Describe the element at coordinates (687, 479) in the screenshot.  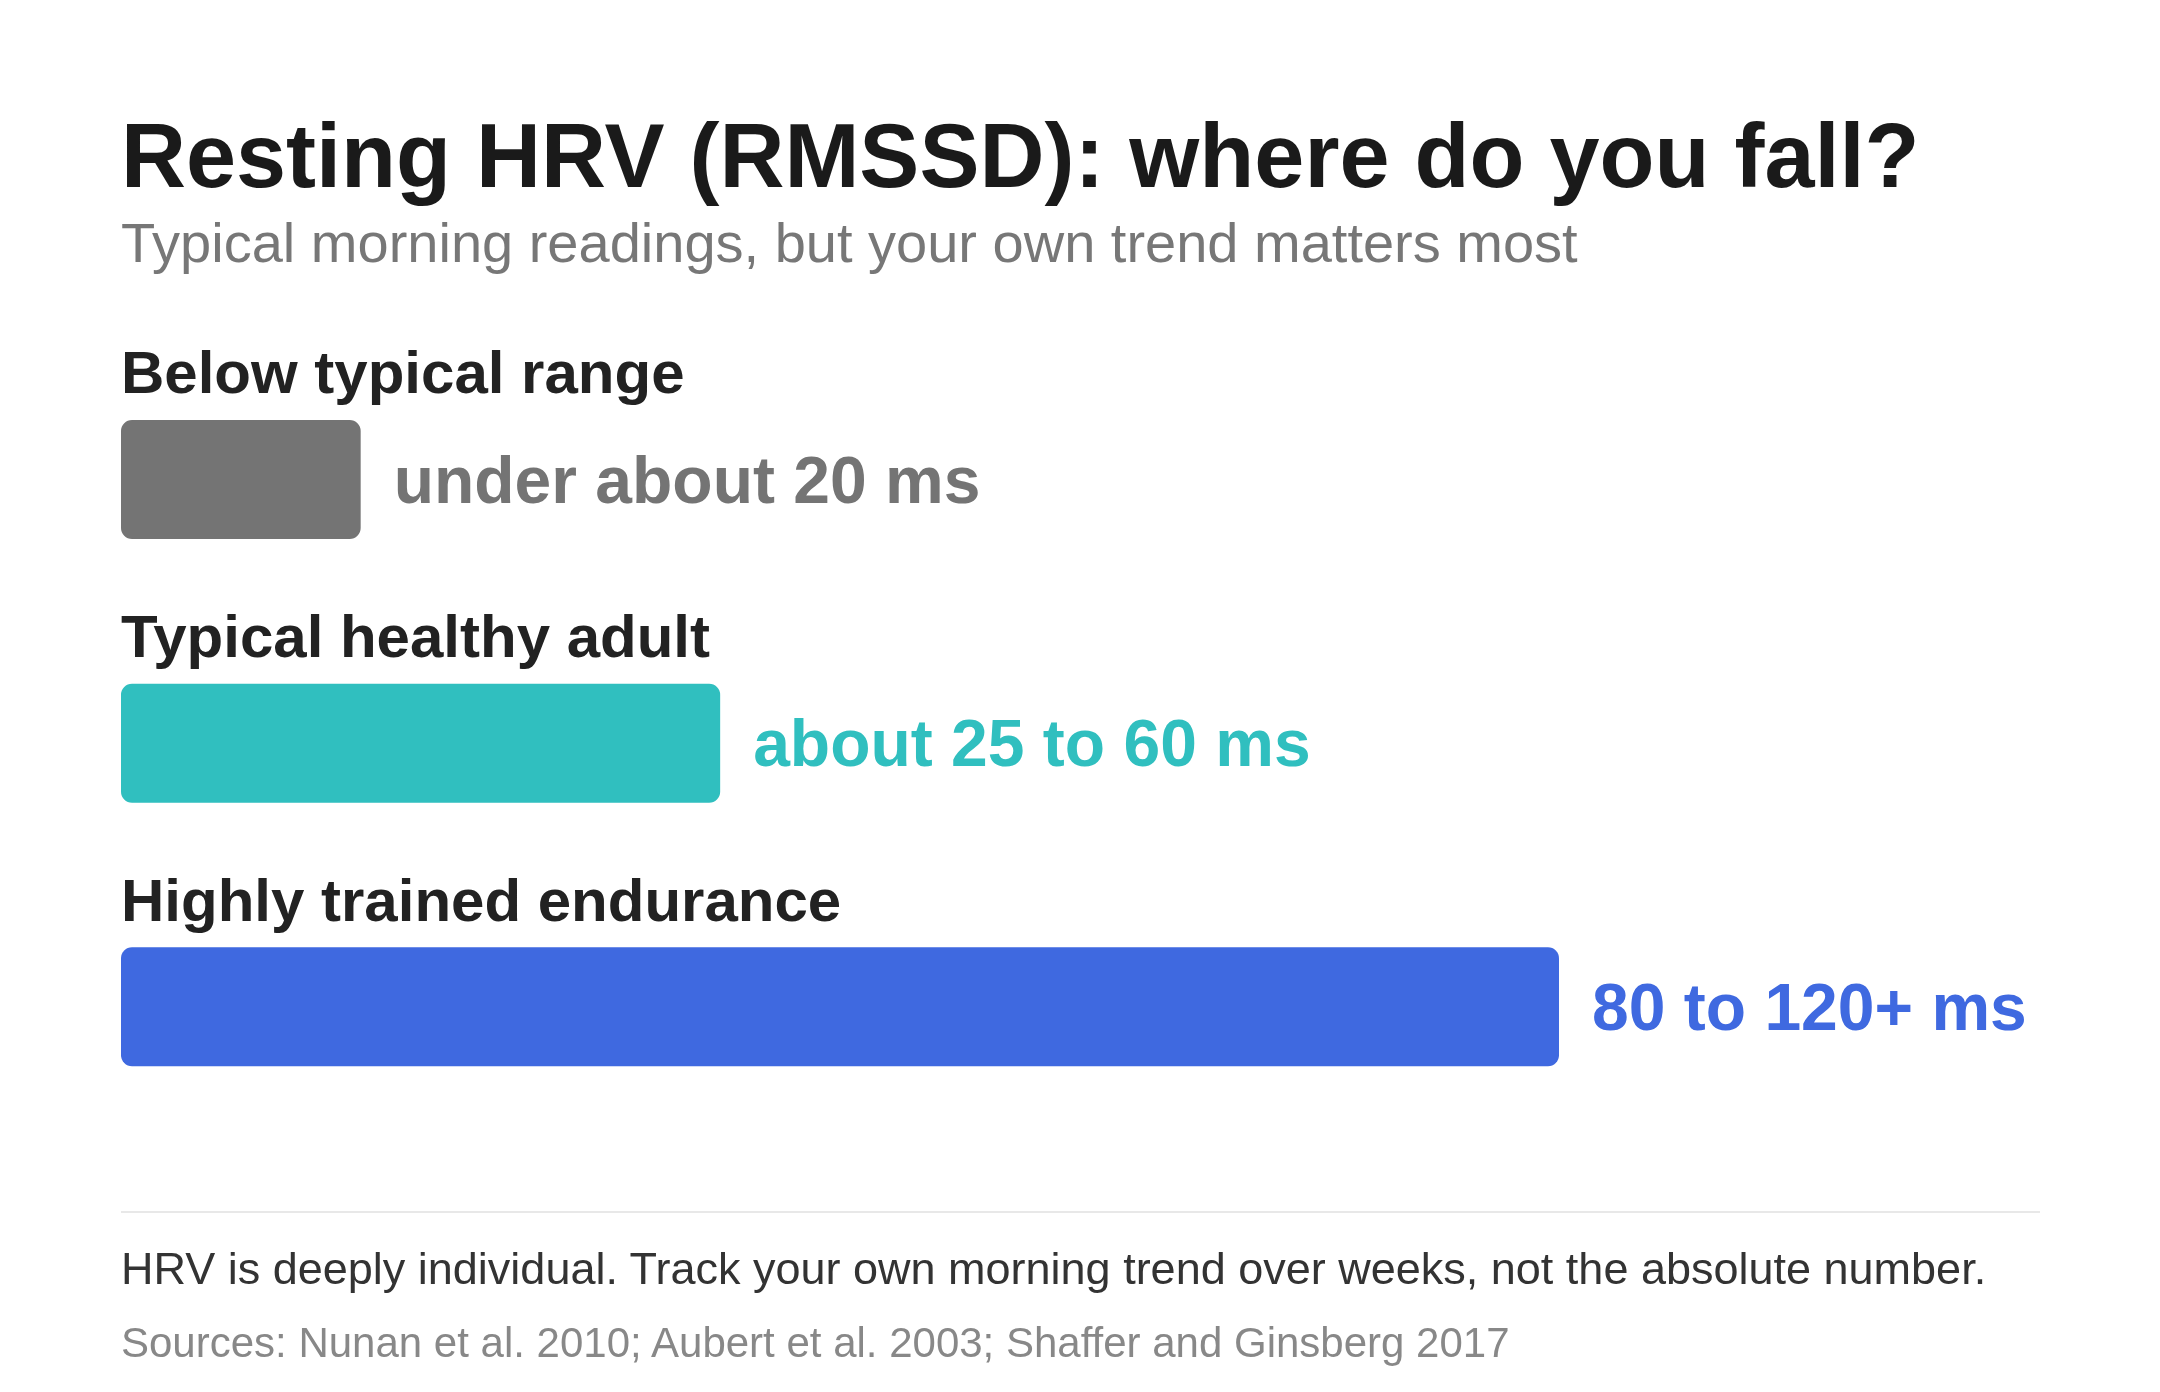
I see `data-label: under about 20 ms` at that location.